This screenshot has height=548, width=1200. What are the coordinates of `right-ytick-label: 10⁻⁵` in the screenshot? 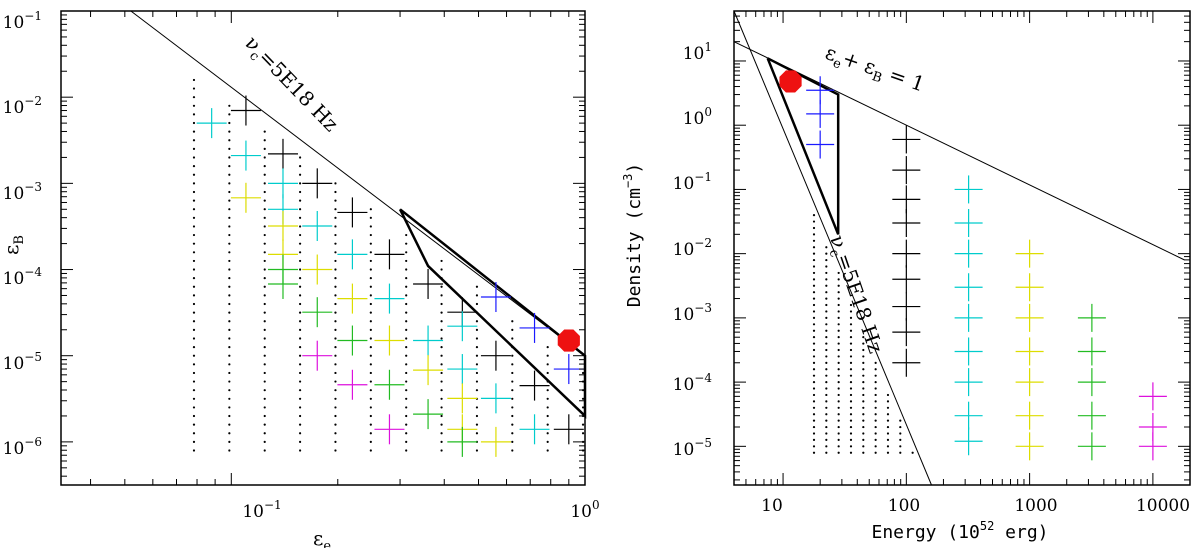 It's located at (692, 448).